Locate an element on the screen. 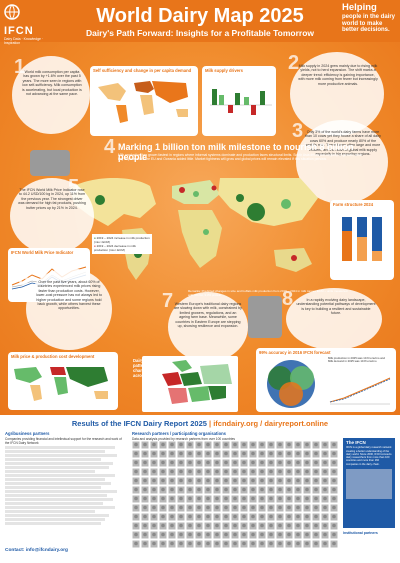 The height and width of the screenshot is (563, 400). section-number-5: 5 is located at coordinates (74, 187).